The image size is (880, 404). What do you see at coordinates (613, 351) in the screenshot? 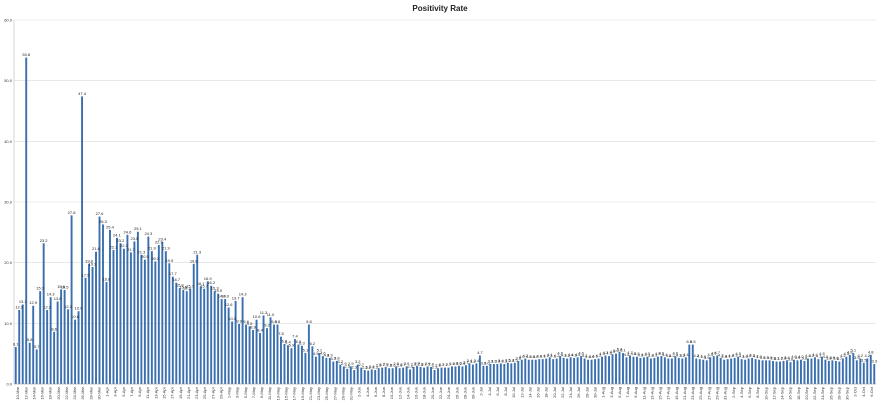
I see `data-label: 4.9` at bounding box center [613, 351].